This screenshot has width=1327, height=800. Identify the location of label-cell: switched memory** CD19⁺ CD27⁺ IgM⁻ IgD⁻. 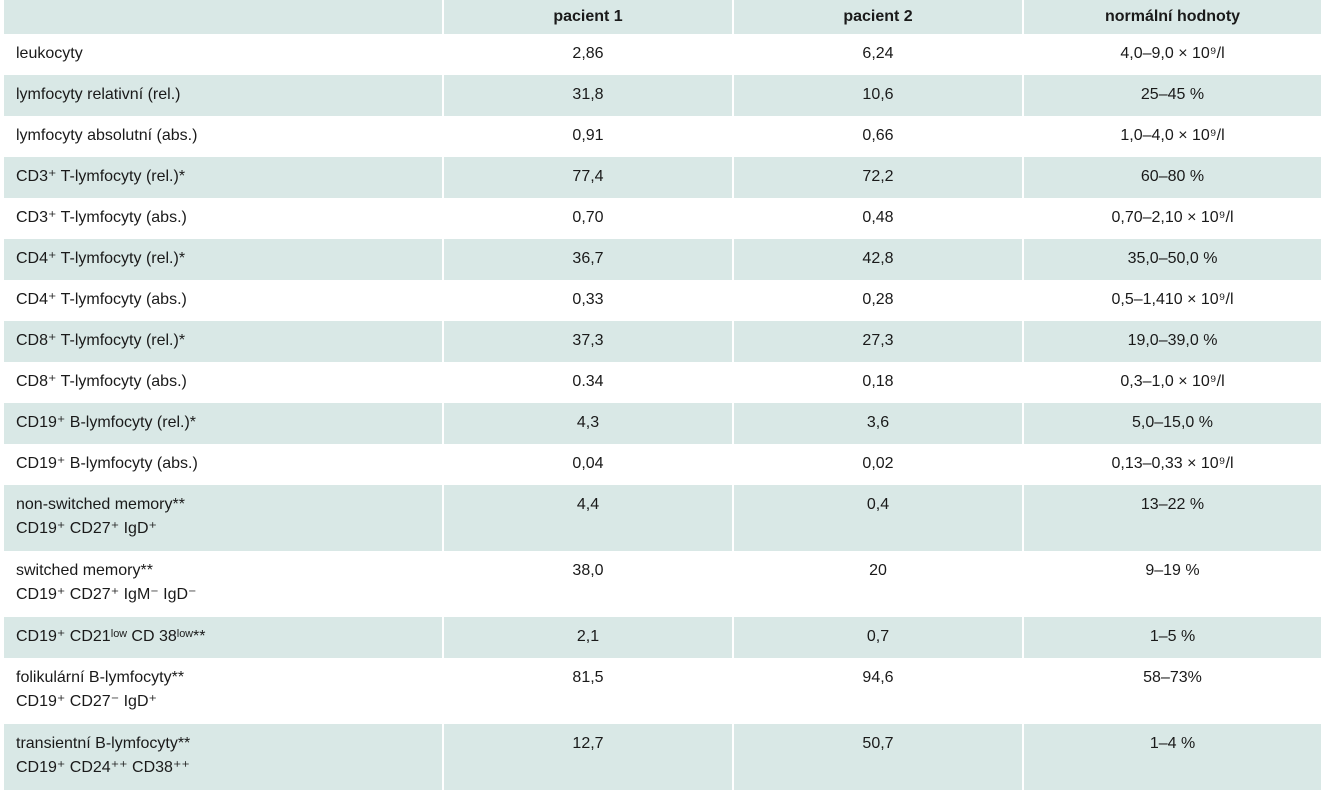
(222, 584).